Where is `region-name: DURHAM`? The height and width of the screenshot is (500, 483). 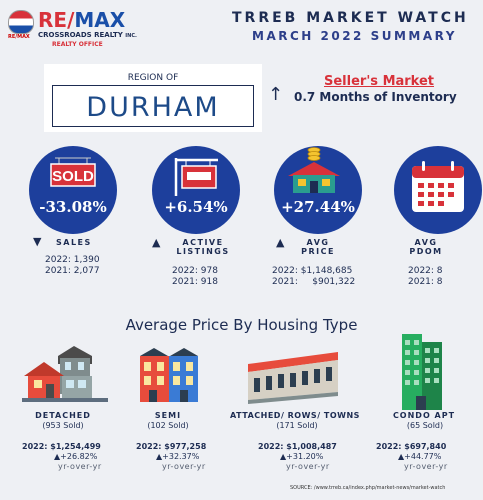 region-name: DURHAM is located at coordinates (153, 107).